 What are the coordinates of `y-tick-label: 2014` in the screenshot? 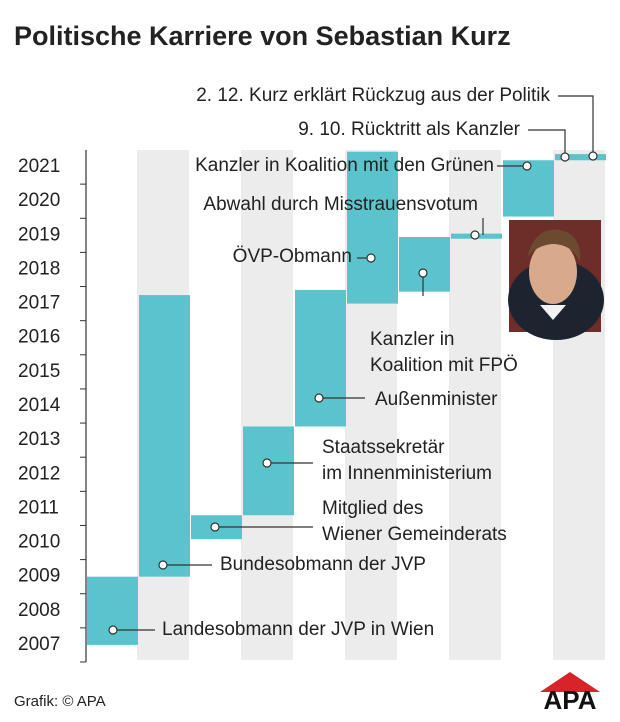 It's located at (39, 405).